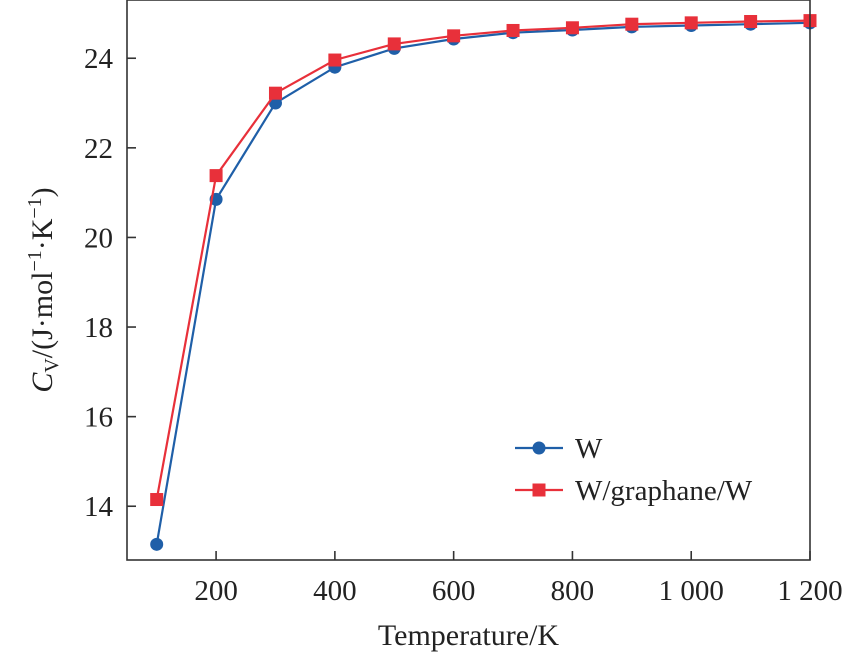  Describe the element at coordinates (454, 591) in the screenshot. I see `x-tick-label: 600` at that location.